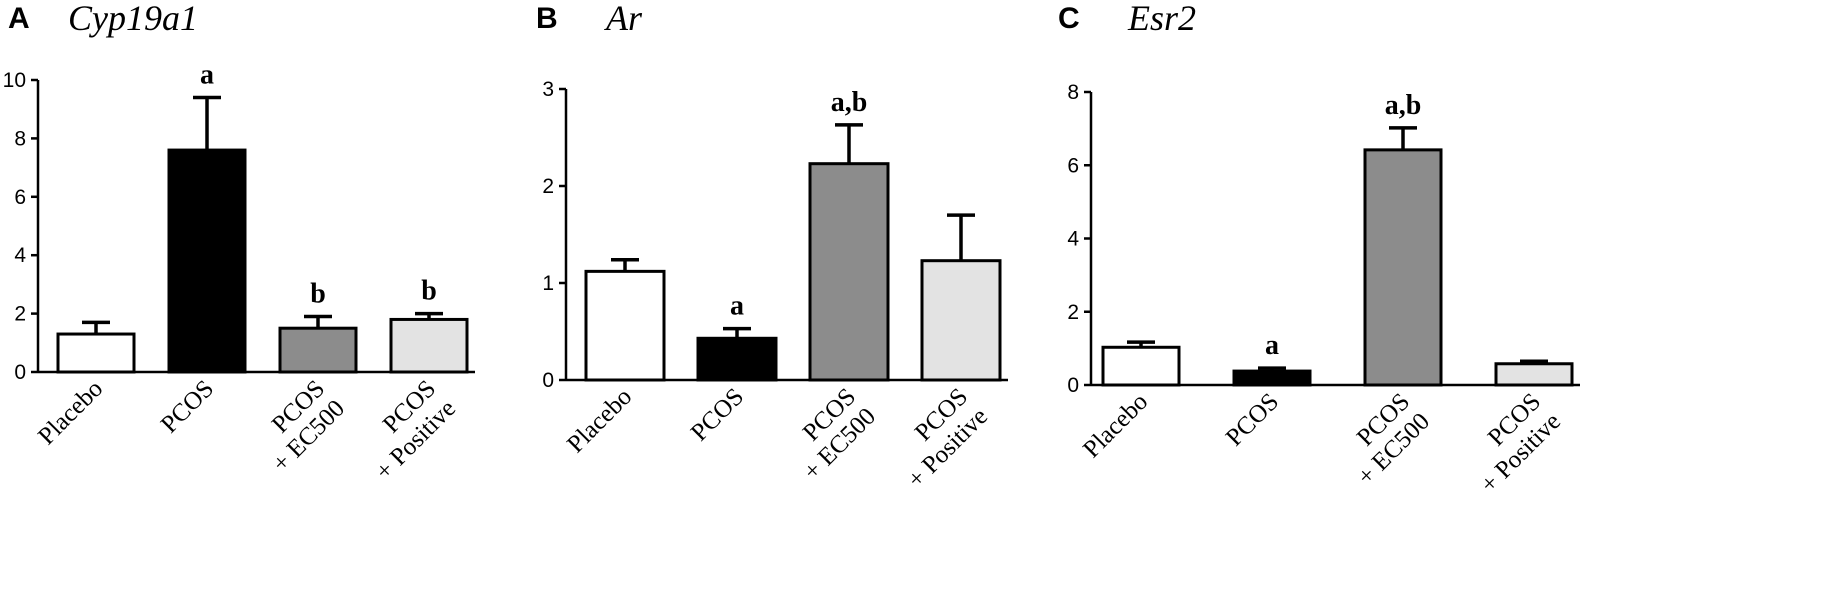 Image resolution: width=1824 pixels, height=604 pixels. I want to click on panel-a-category-label: Placebo, so click(70, 412).